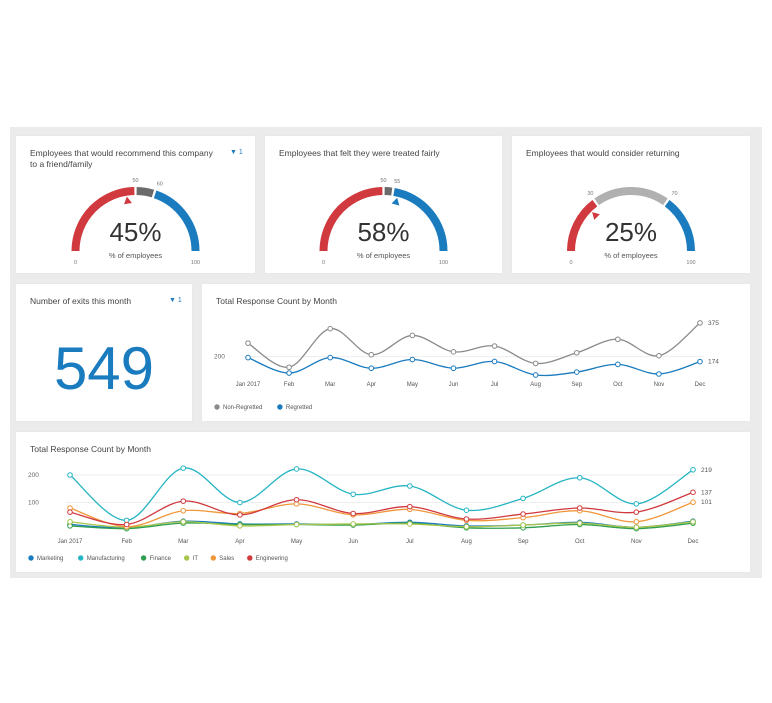  What do you see at coordinates (248, 385) in the screenshot?
I see `x-tick-label: Jan 2017` at bounding box center [248, 385].